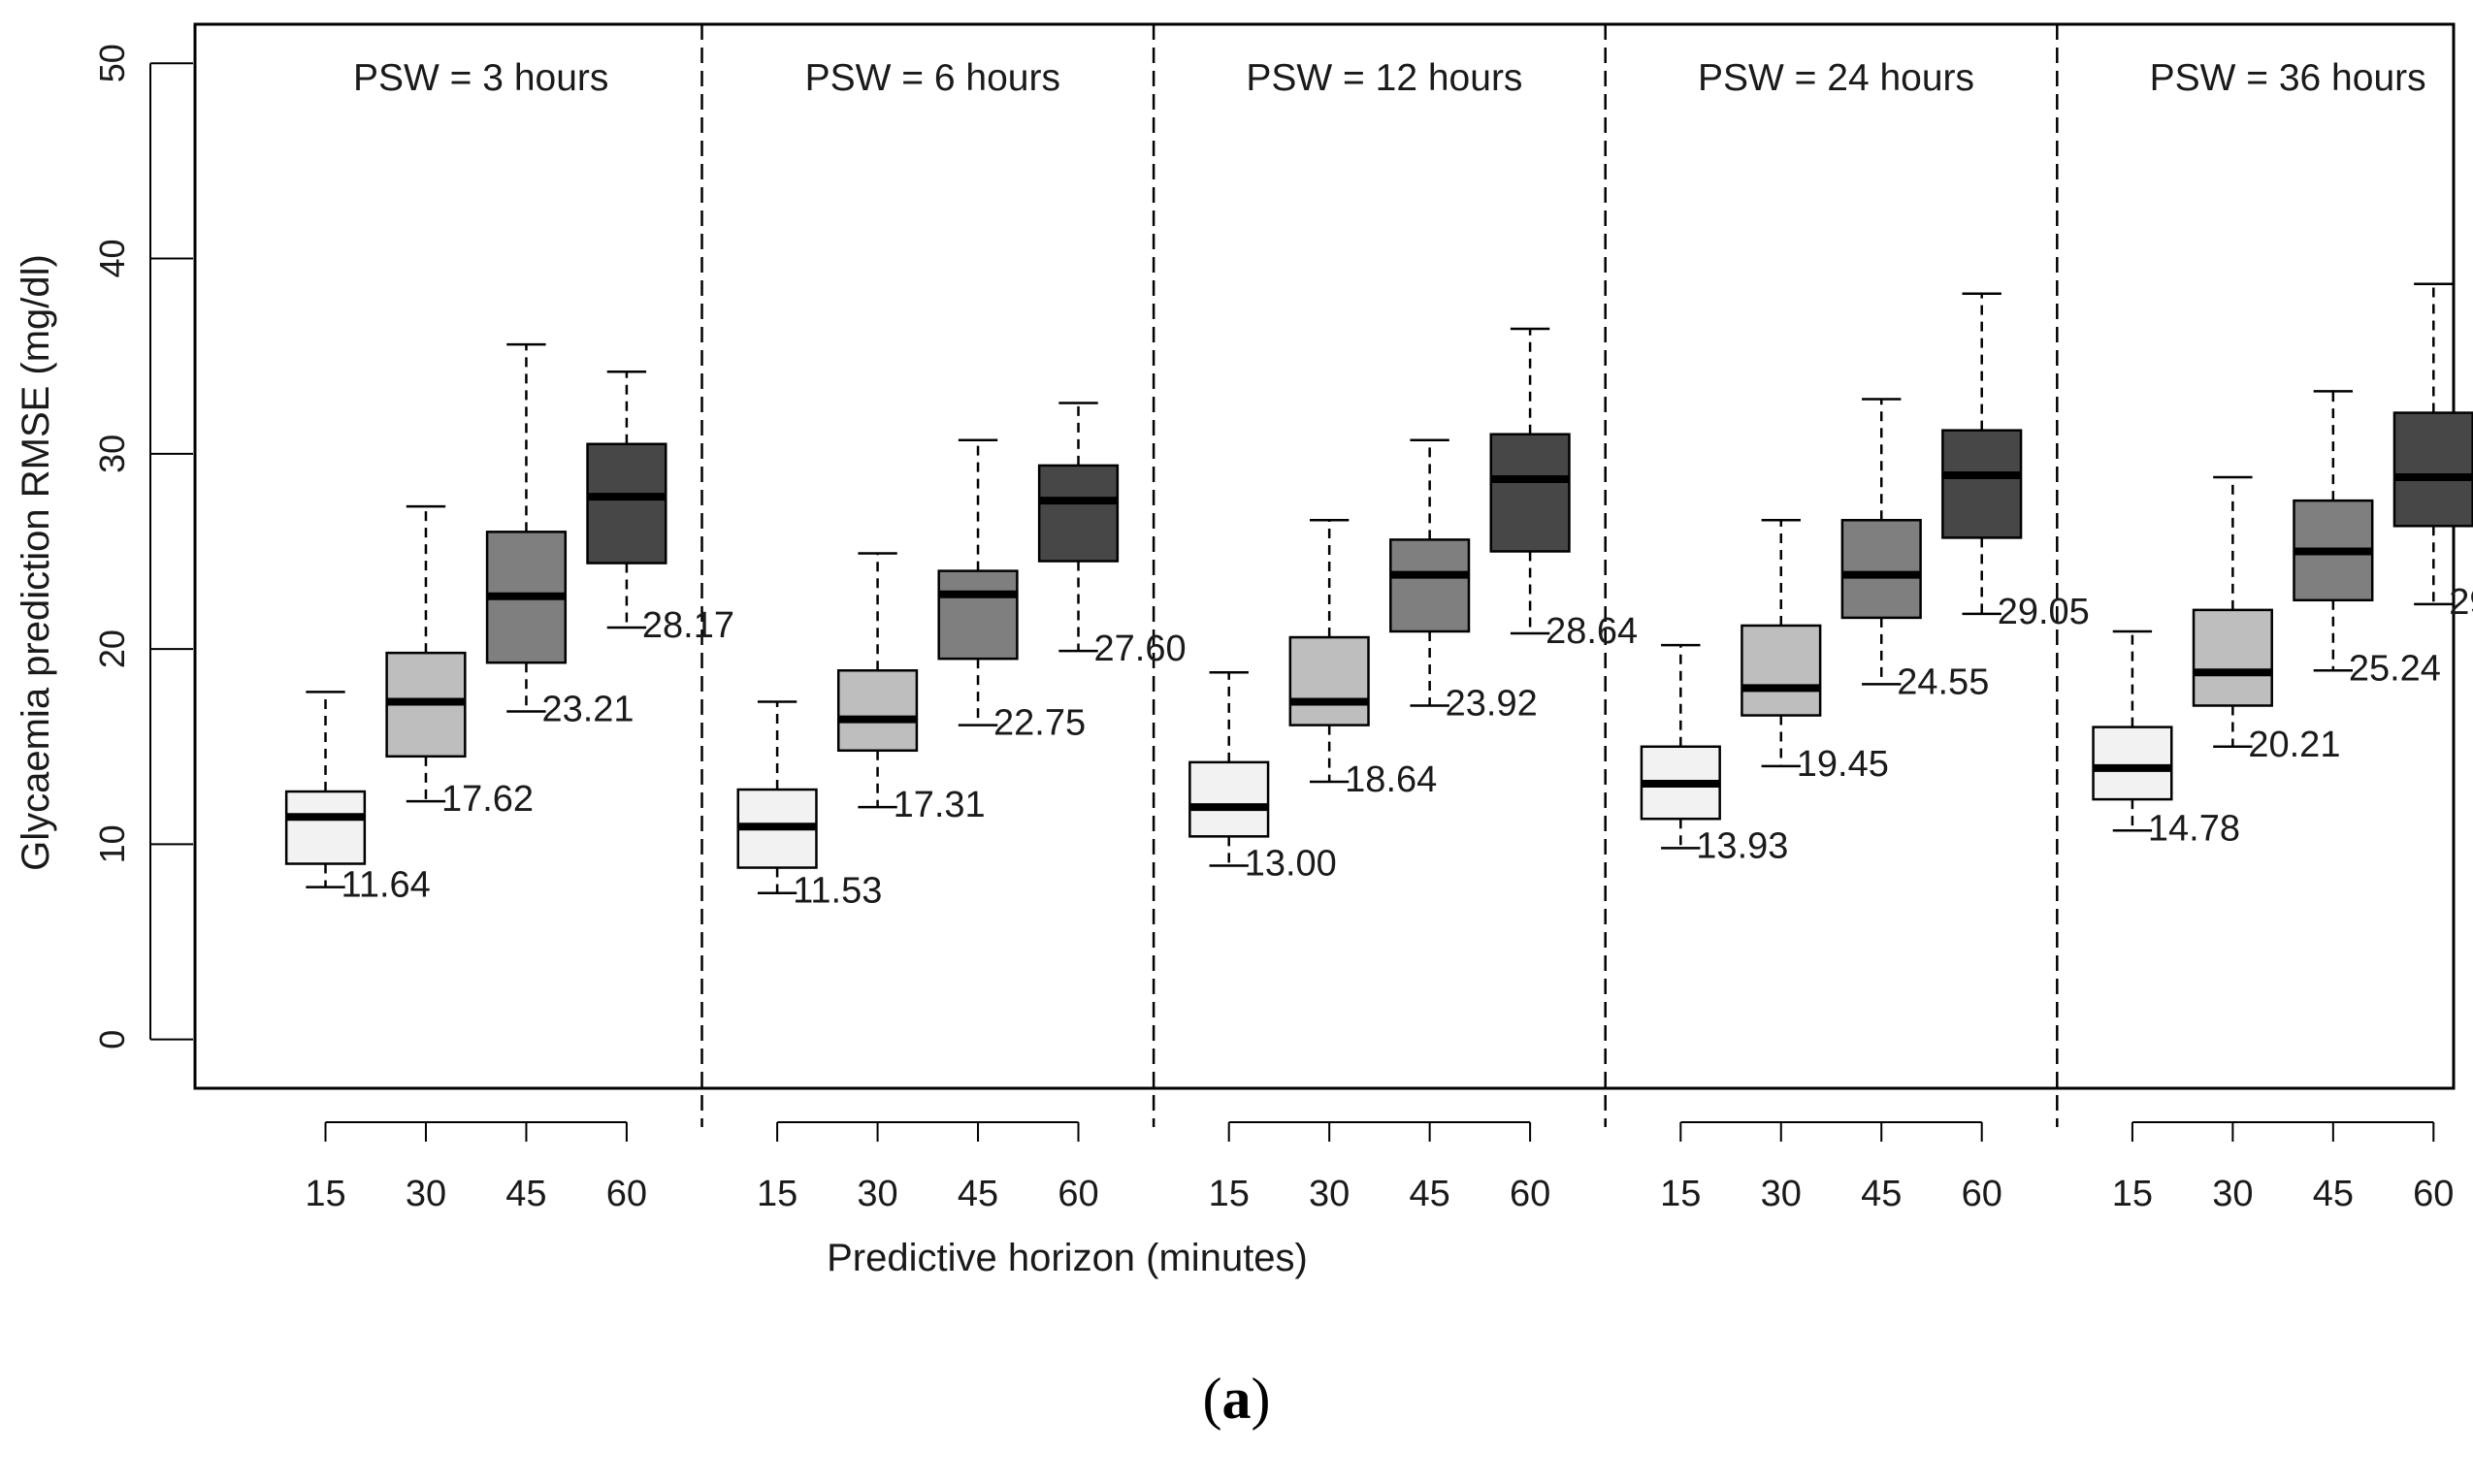  I want to click on box-psw2-h30: 17.31, so click(911, 689).